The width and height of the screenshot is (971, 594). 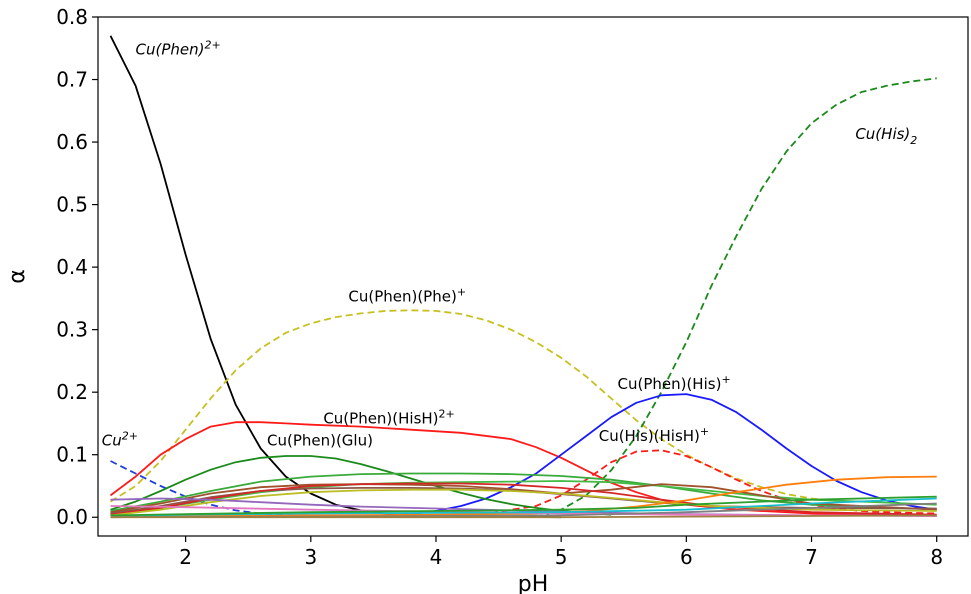 I want to click on x-axis-title: pH, so click(x=533, y=583).